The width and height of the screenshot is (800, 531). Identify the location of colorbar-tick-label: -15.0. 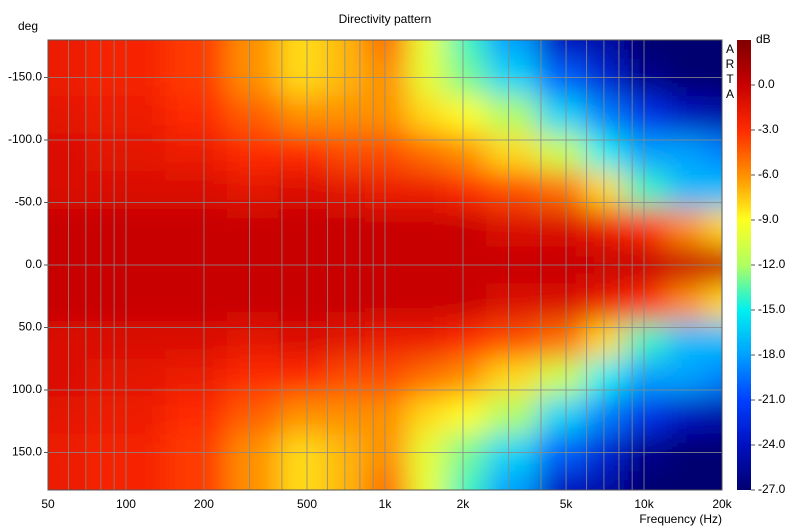
(772, 309).